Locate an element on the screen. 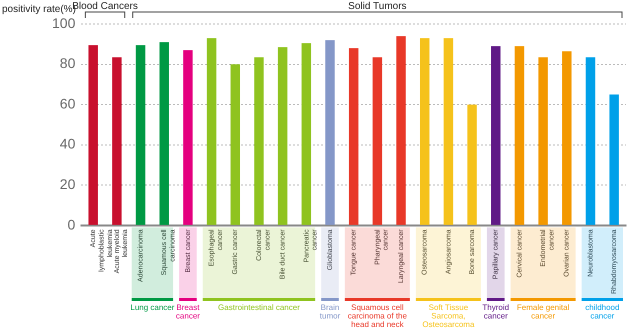 The width and height of the screenshot is (630, 334). text: Brain tumor is located at coordinates (330, 312).